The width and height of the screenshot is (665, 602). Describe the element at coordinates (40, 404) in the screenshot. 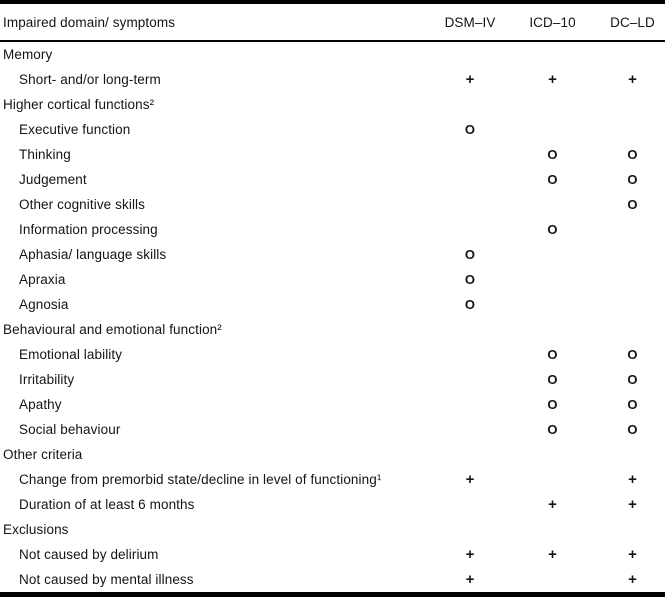

I see `row-label: Apathy` at that location.